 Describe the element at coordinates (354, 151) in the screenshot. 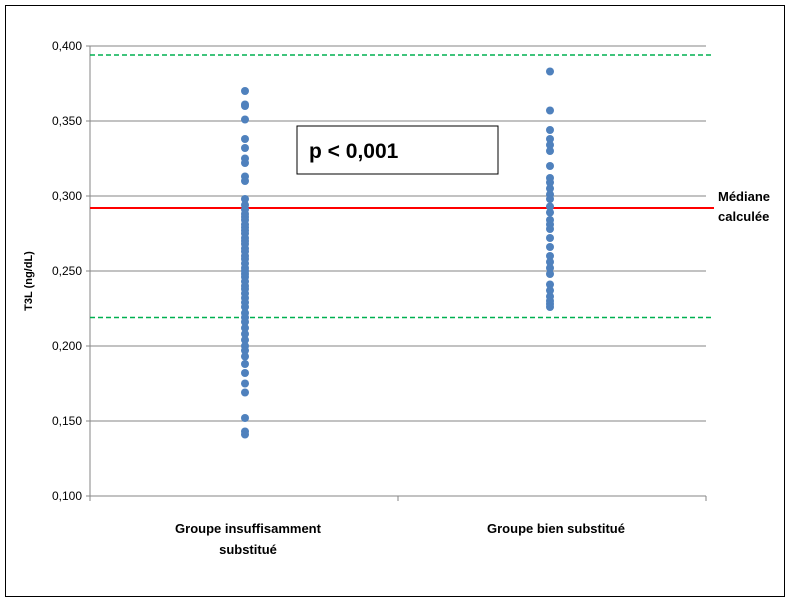

I see `p-value-text: p < 0,001` at that location.